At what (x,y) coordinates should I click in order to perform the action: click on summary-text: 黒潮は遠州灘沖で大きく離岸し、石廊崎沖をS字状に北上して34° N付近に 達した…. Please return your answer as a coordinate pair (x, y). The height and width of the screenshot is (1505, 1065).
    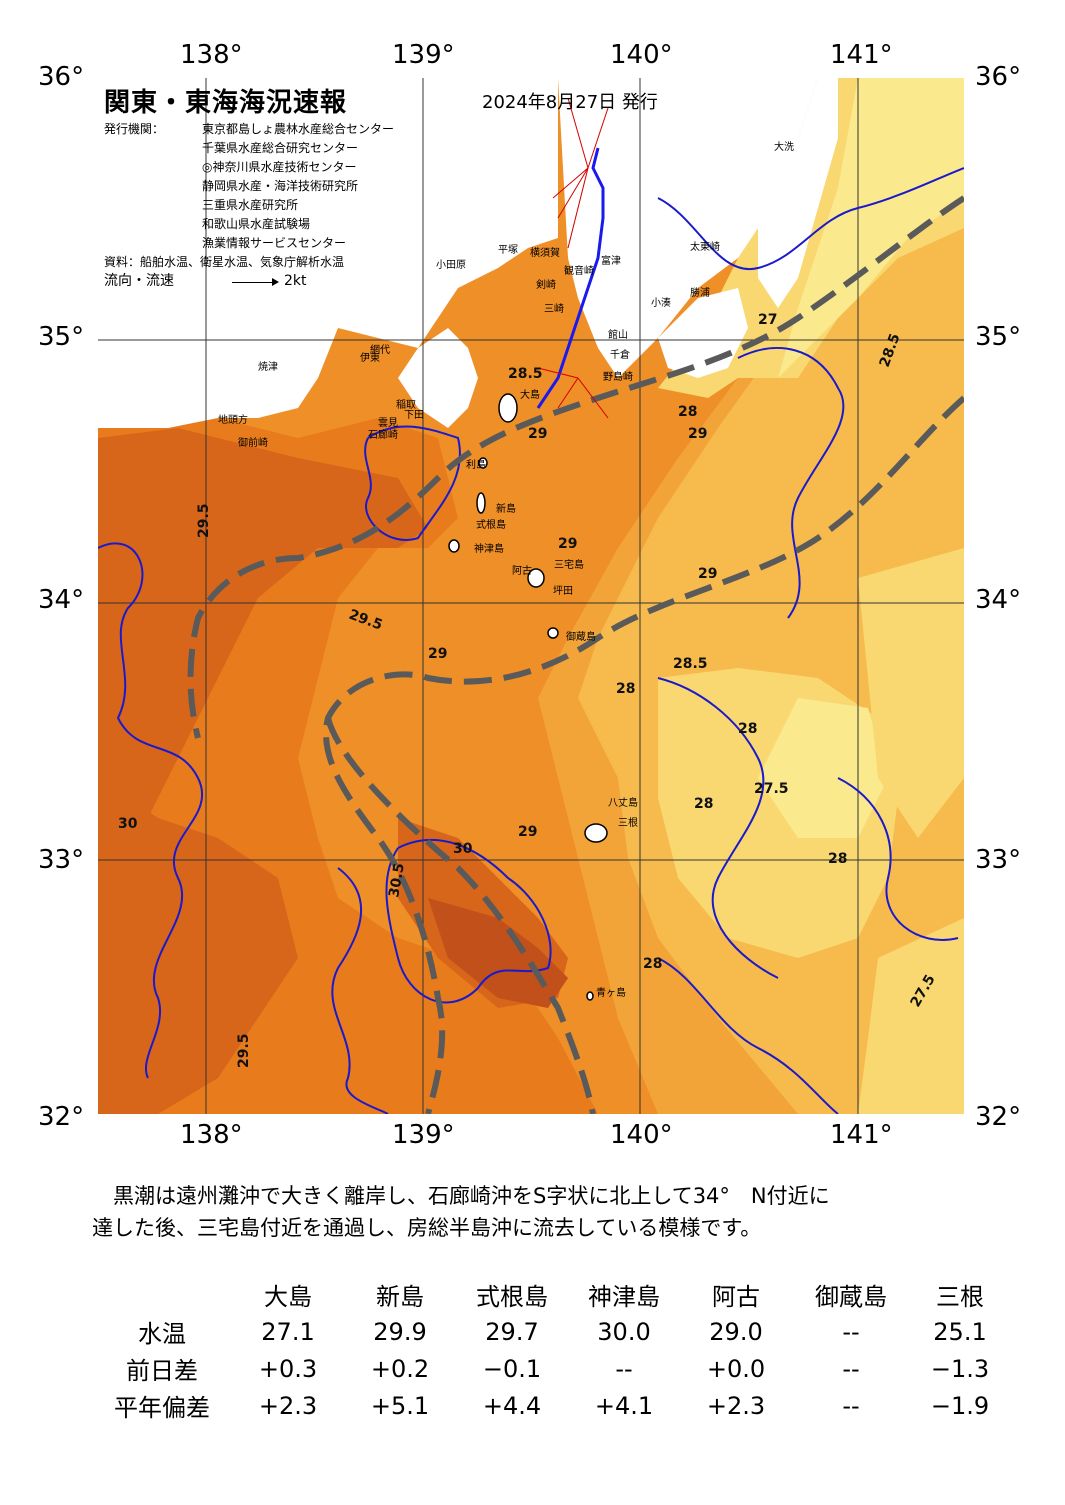
    Looking at the image, I should click on (542, 1212).